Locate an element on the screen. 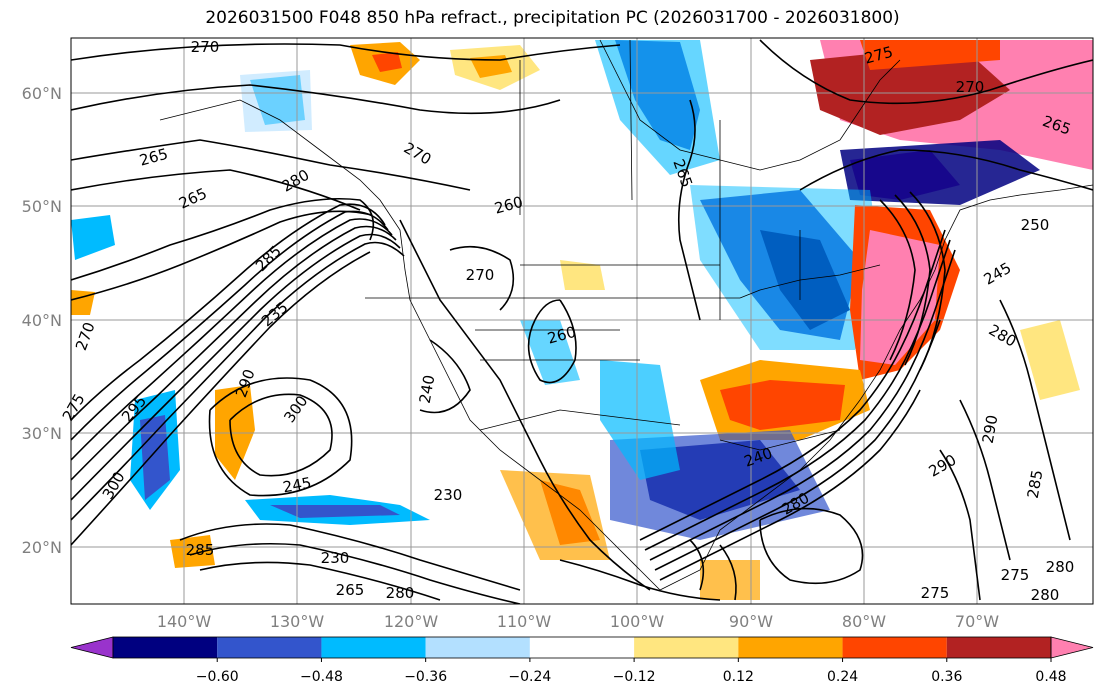 Image resolution: width=1105 pixels, height=698 pixels. shade-lightblue-gulf is located at coordinates (276, 101).